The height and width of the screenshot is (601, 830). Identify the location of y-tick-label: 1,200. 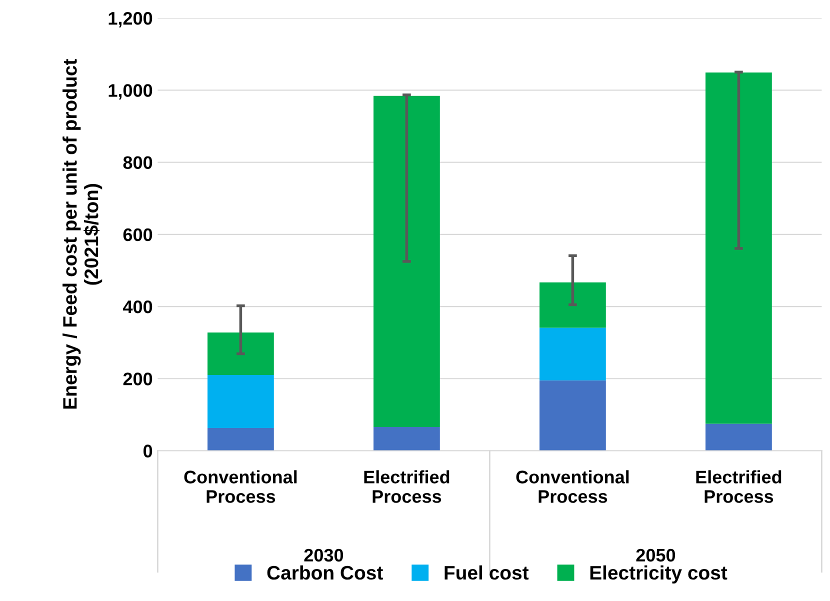
(130, 20).